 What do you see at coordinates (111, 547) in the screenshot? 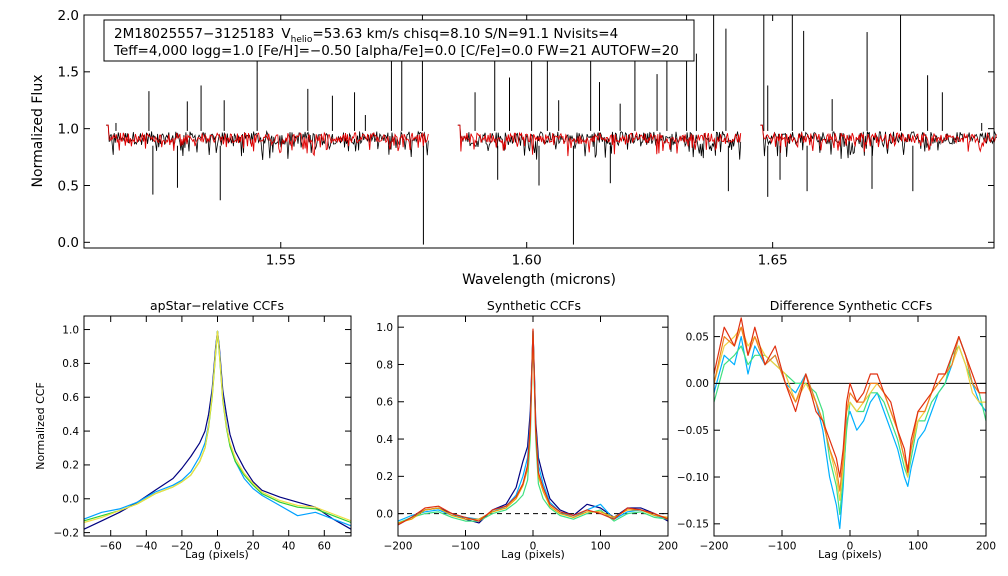
I see `ccf1-xtick-label: −60` at bounding box center [111, 547].